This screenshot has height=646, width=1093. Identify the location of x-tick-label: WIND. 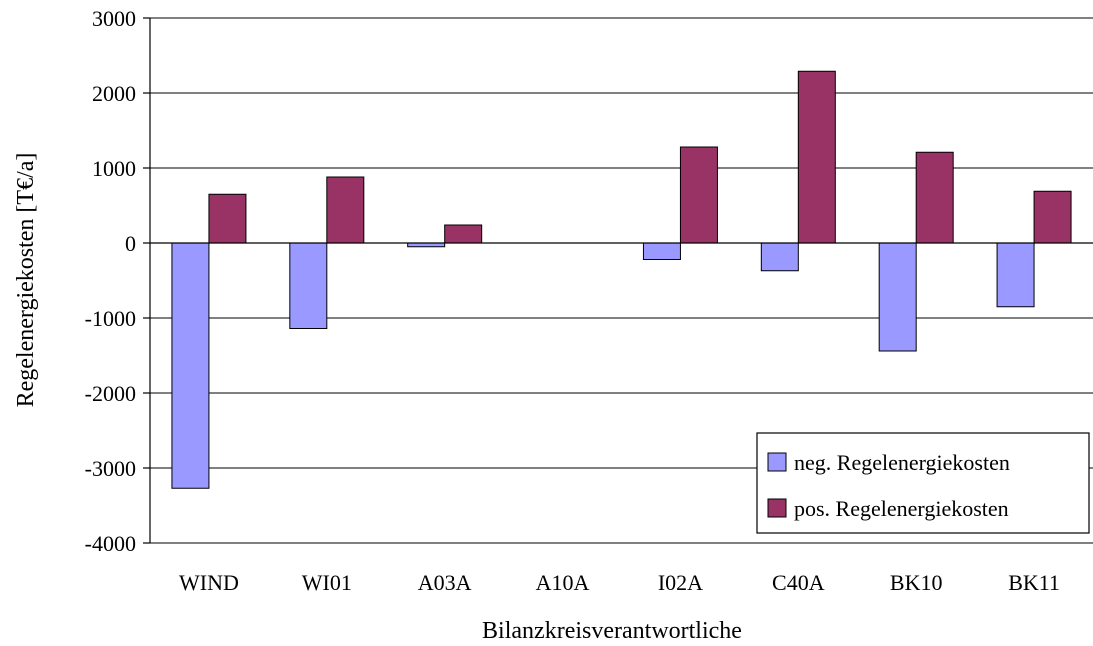
(209, 582).